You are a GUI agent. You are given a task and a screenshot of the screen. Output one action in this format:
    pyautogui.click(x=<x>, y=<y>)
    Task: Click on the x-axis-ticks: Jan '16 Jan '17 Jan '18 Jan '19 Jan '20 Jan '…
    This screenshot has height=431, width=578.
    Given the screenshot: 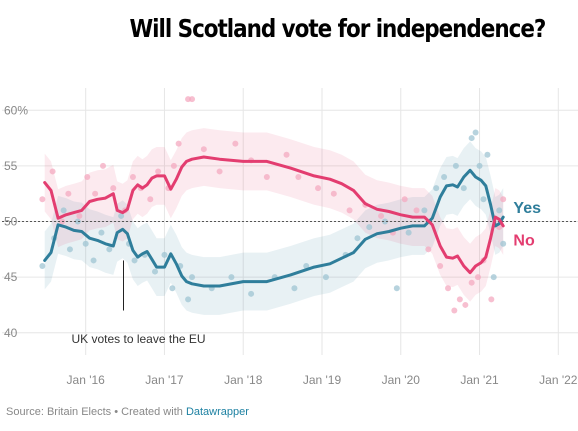 What is the action you would take?
    pyautogui.click(x=322, y=380)
    